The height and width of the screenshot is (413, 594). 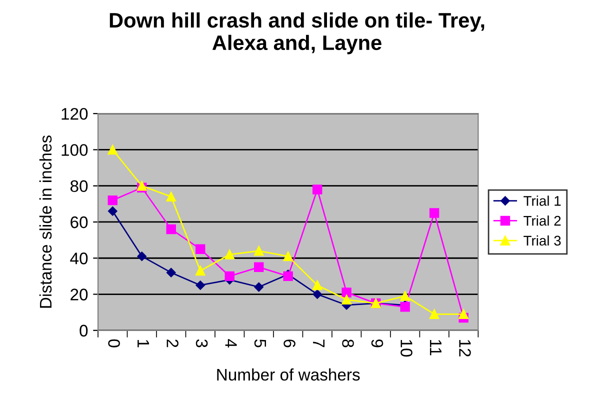 What do you see at coordinates (45, 222) in the screenshot?
I see `y-axis-title: Distance slide in inches` at bounding box center [45, 222].